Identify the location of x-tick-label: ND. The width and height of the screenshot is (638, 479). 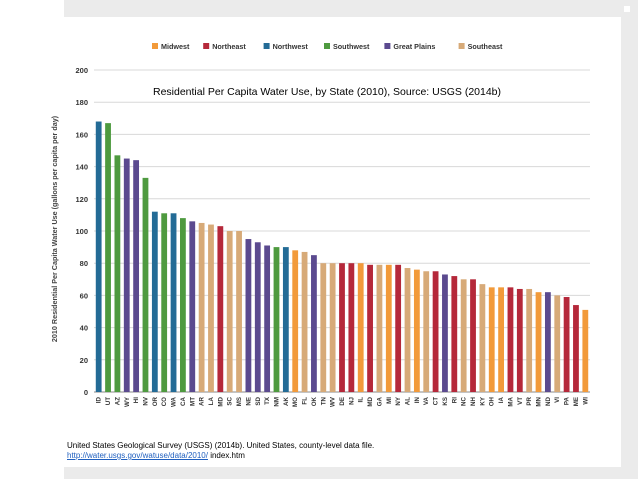
(548, 400).